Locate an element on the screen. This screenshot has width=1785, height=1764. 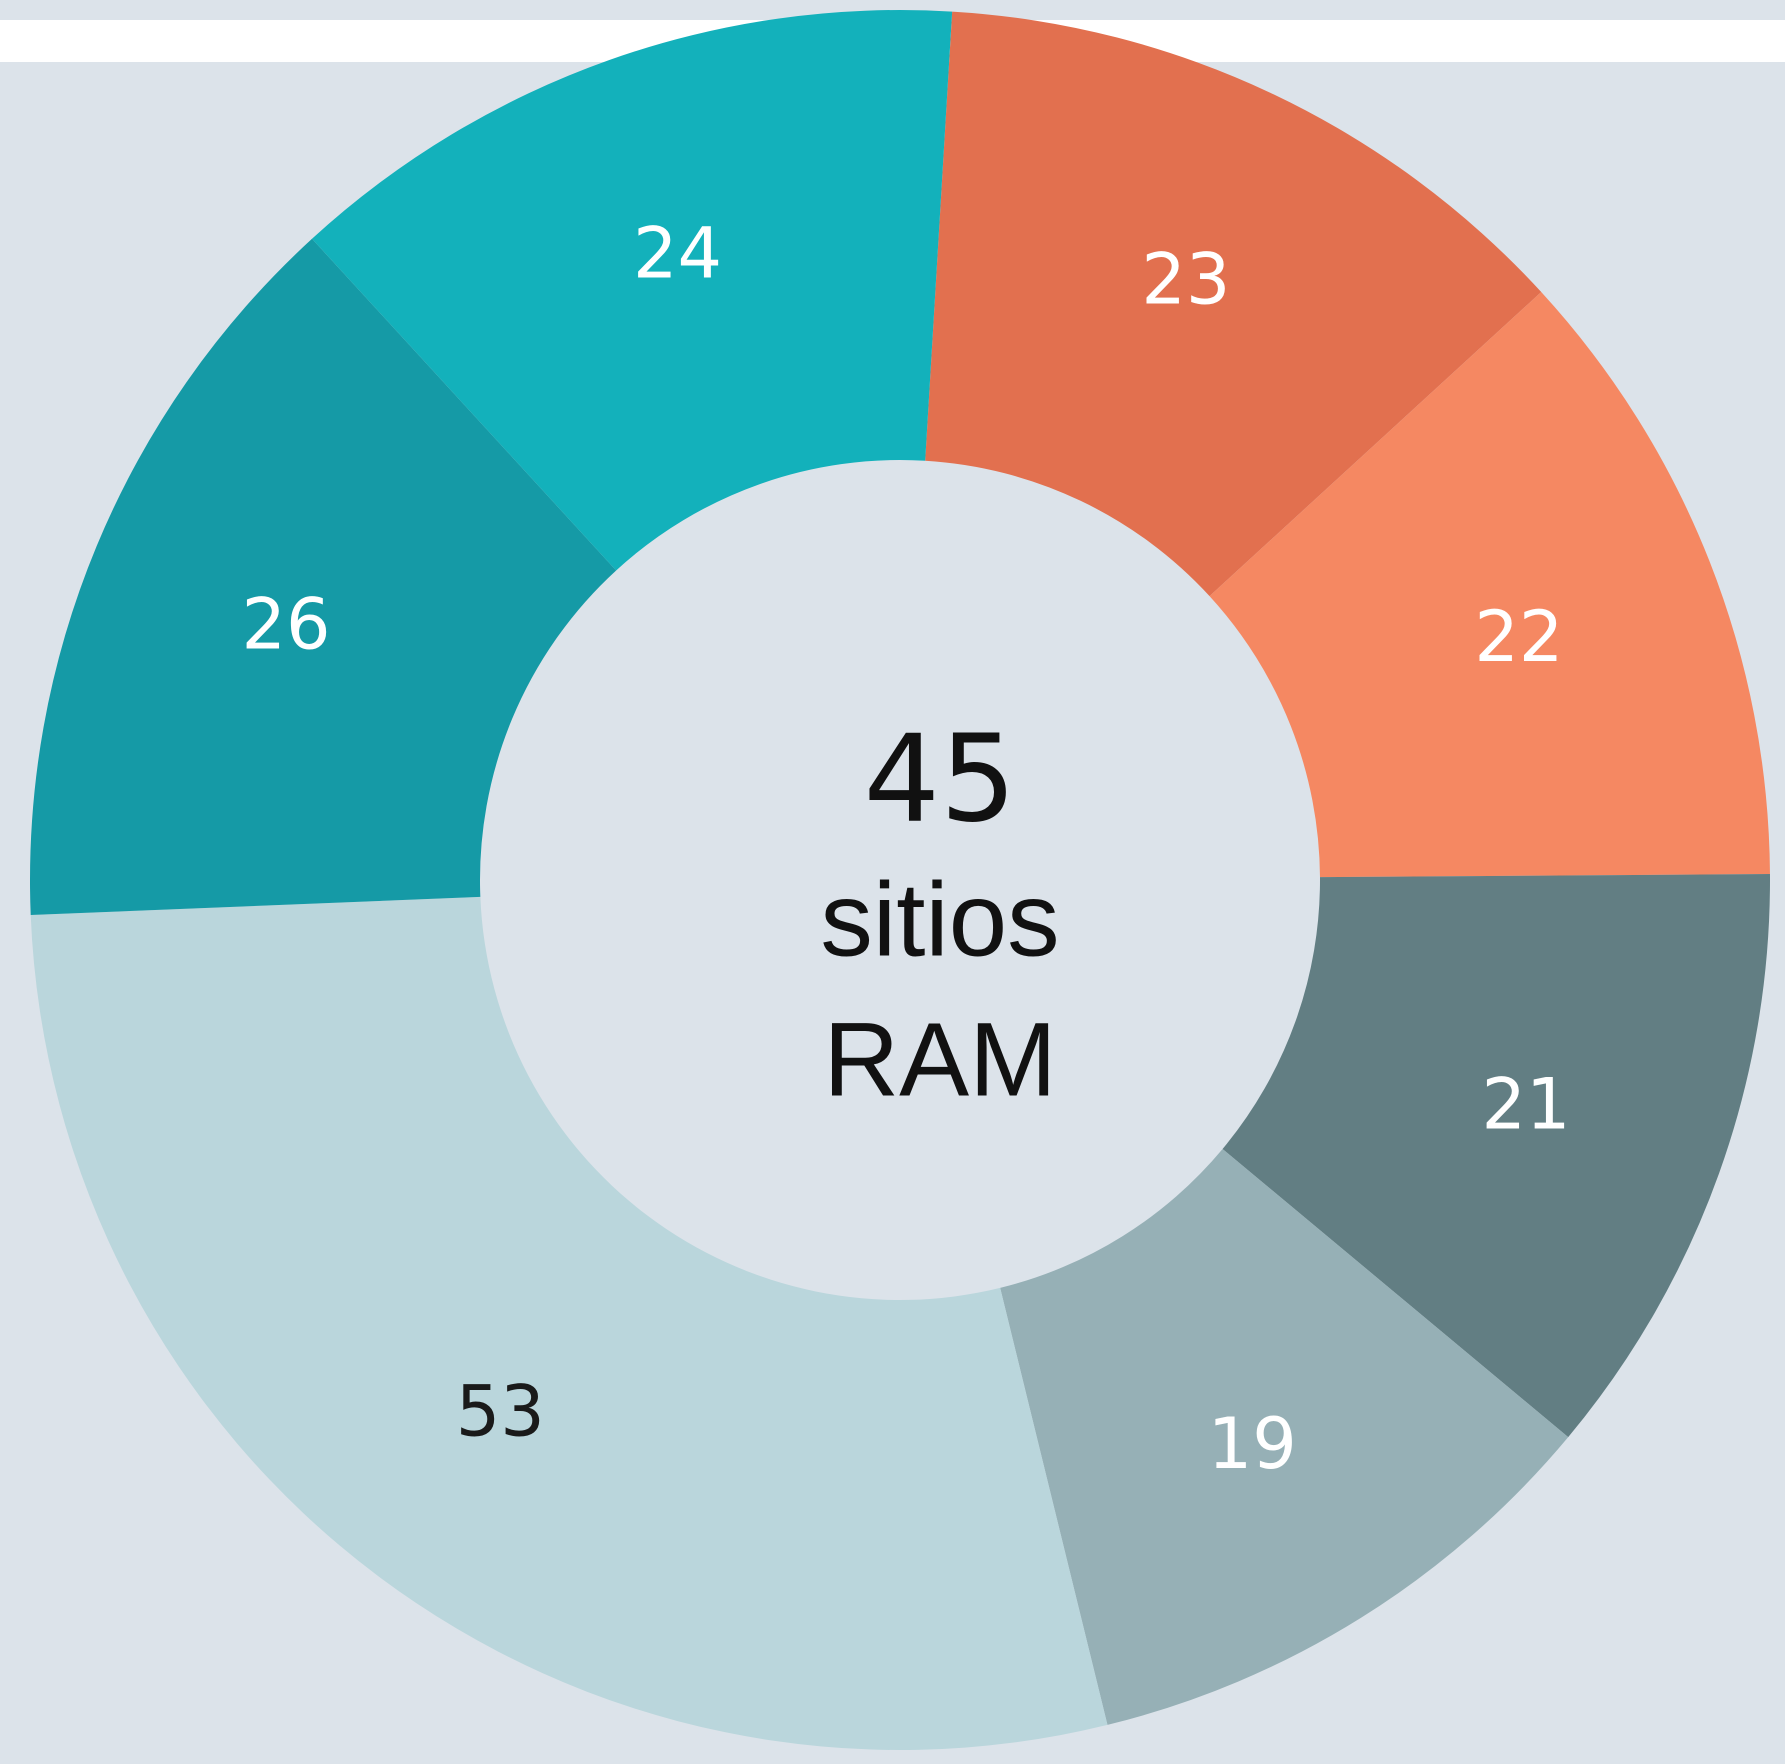
slice-label-19: 19 is located at coordinates (1252, 1444).